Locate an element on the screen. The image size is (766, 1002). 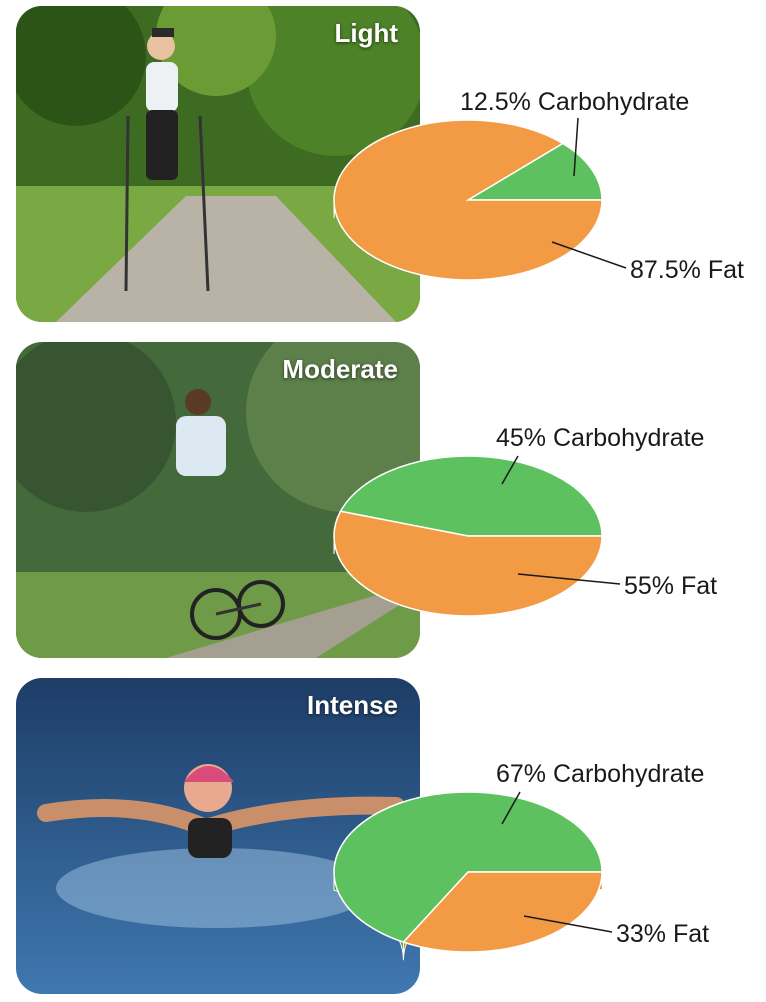
label-fat: 33% Fat is located at coordinates (662, 934).